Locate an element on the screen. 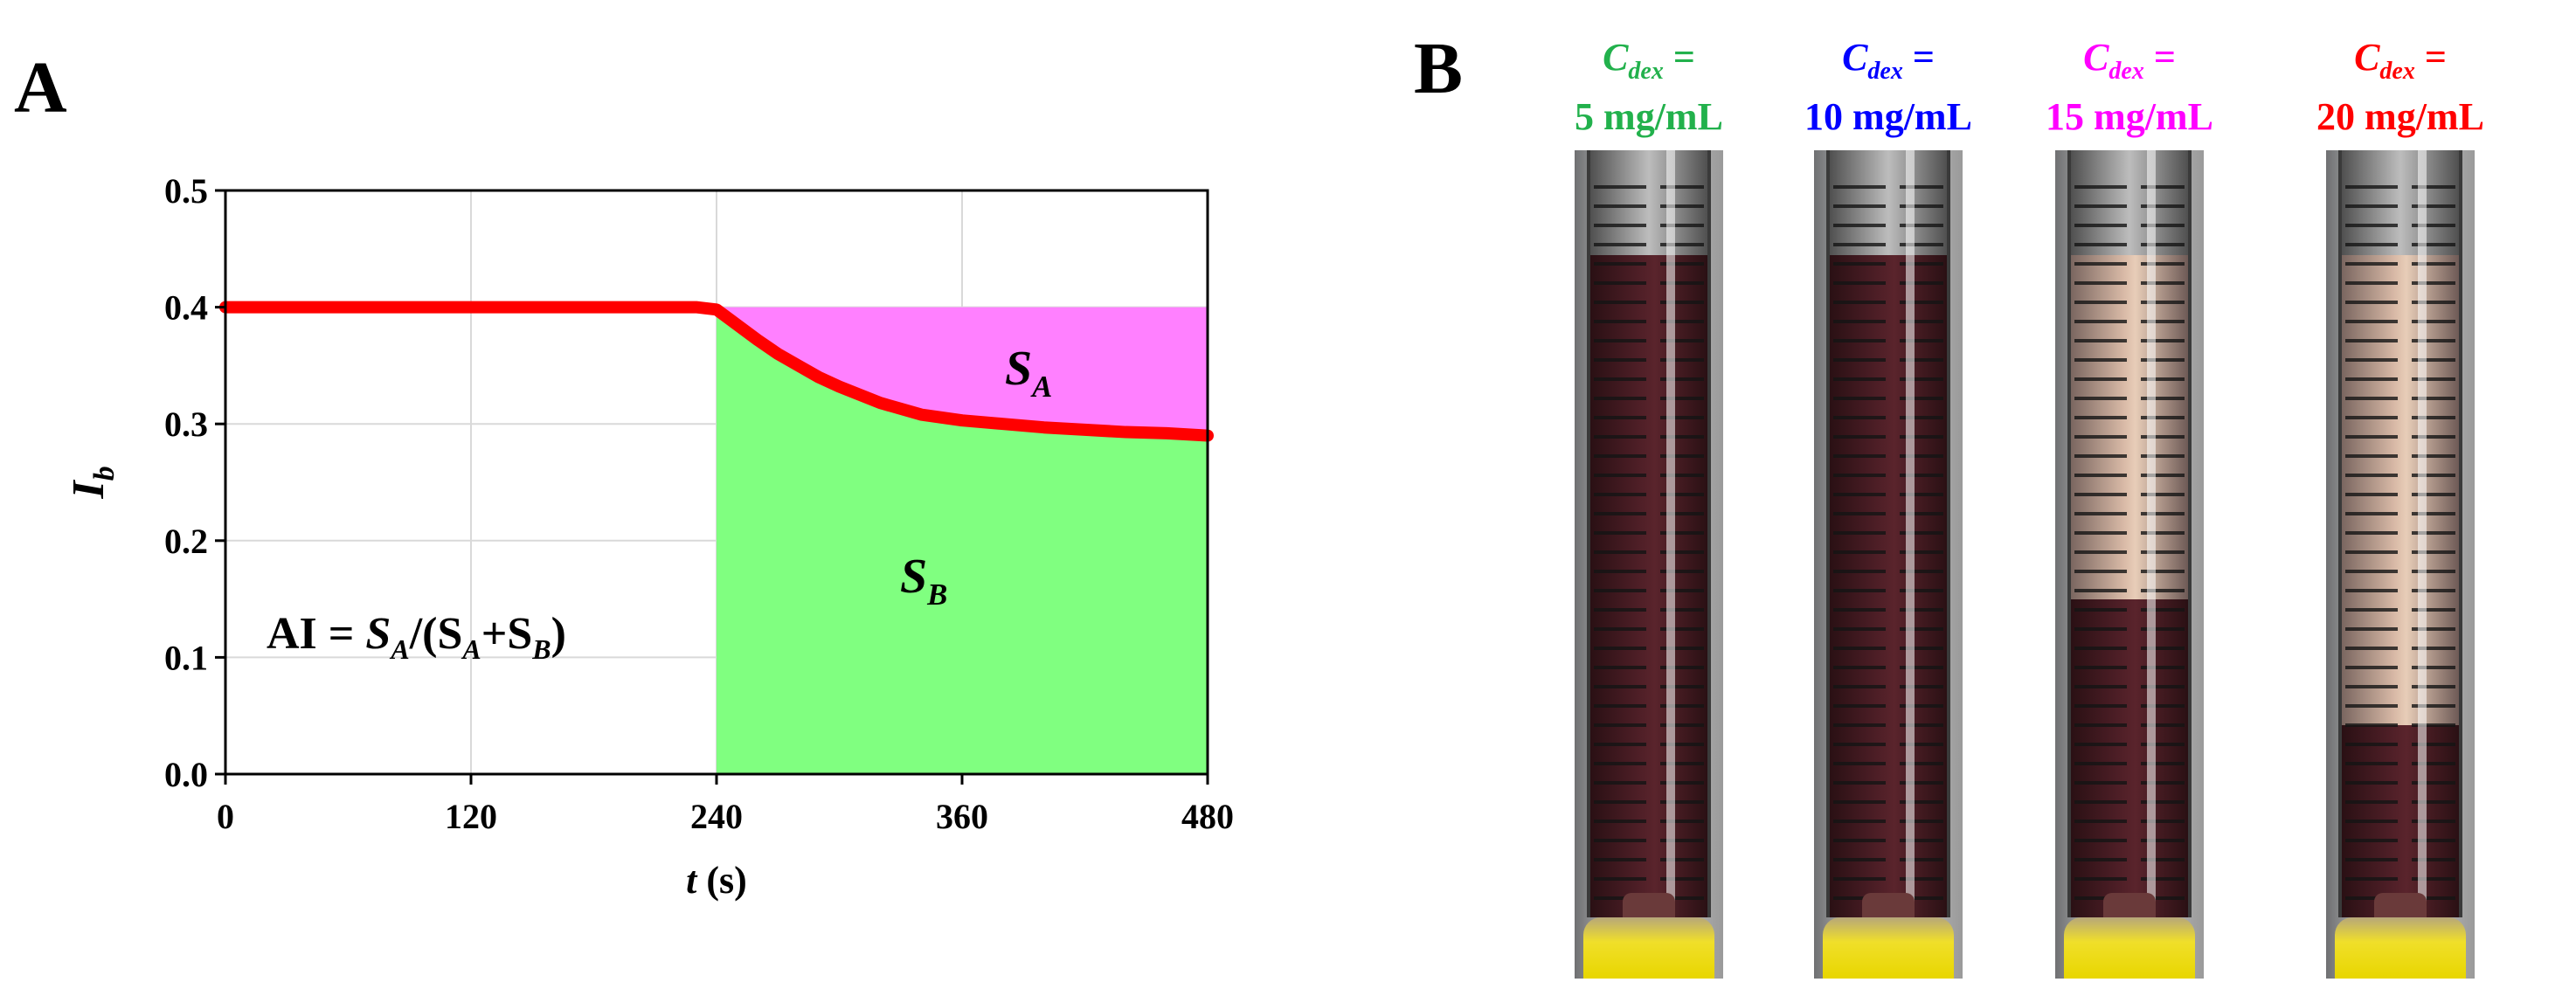  x-axis-ticks: 0 120 240 360 480 is located at coordinates (725, 805).